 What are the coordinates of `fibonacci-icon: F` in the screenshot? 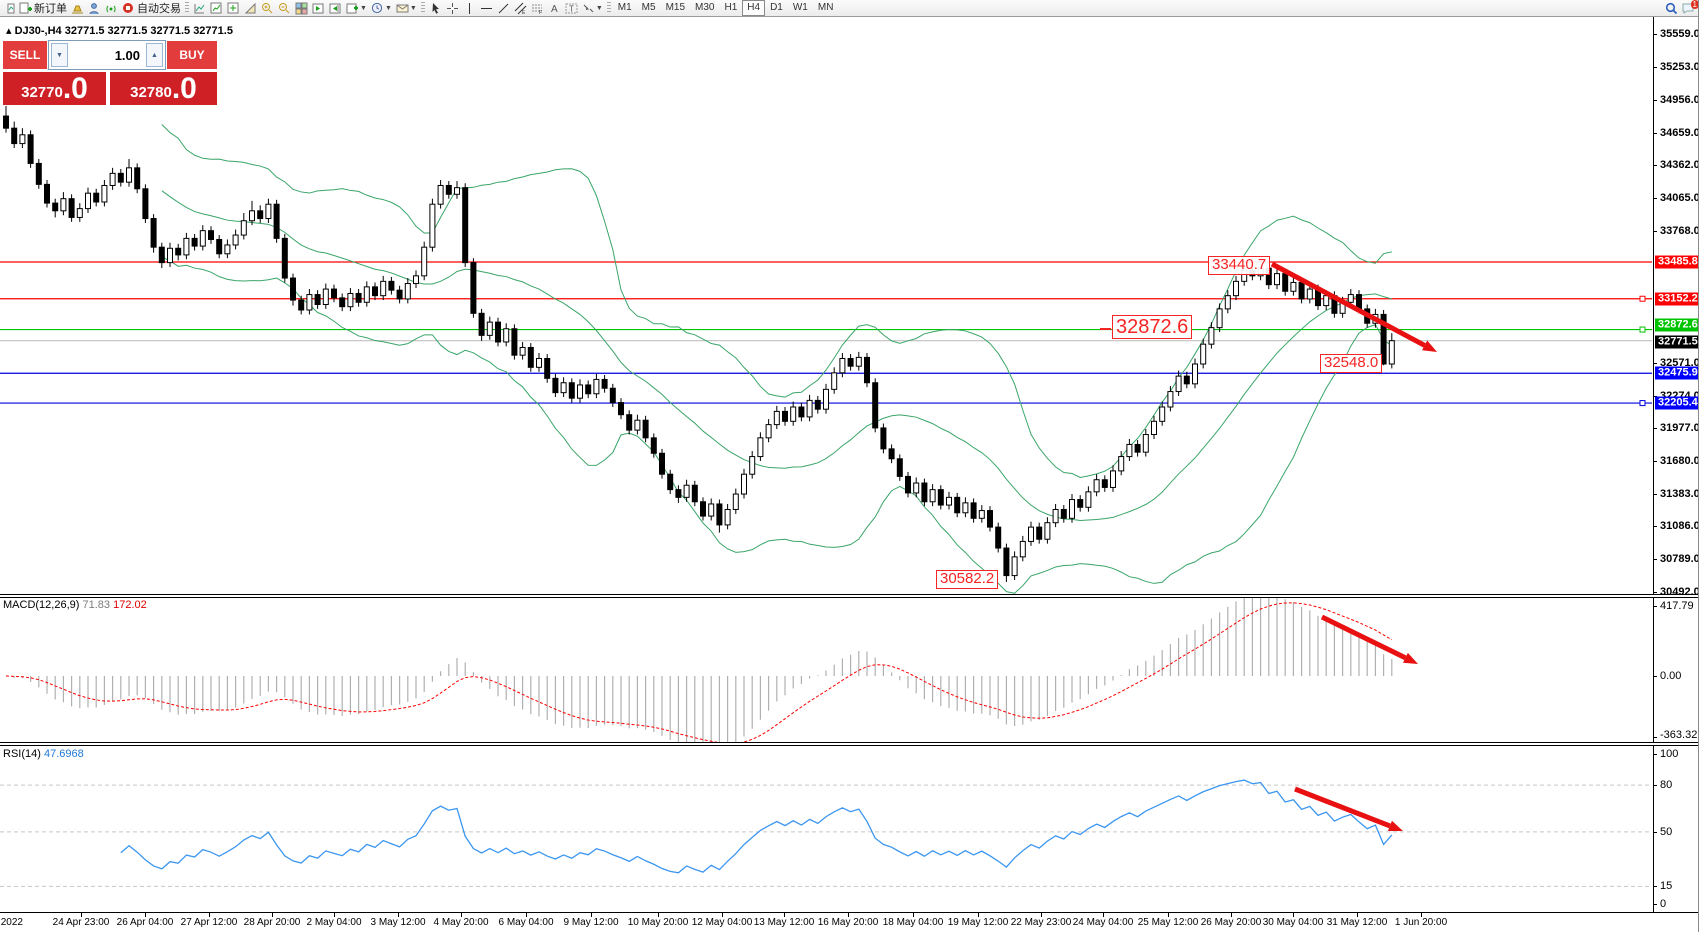 It's located at (537, 8).